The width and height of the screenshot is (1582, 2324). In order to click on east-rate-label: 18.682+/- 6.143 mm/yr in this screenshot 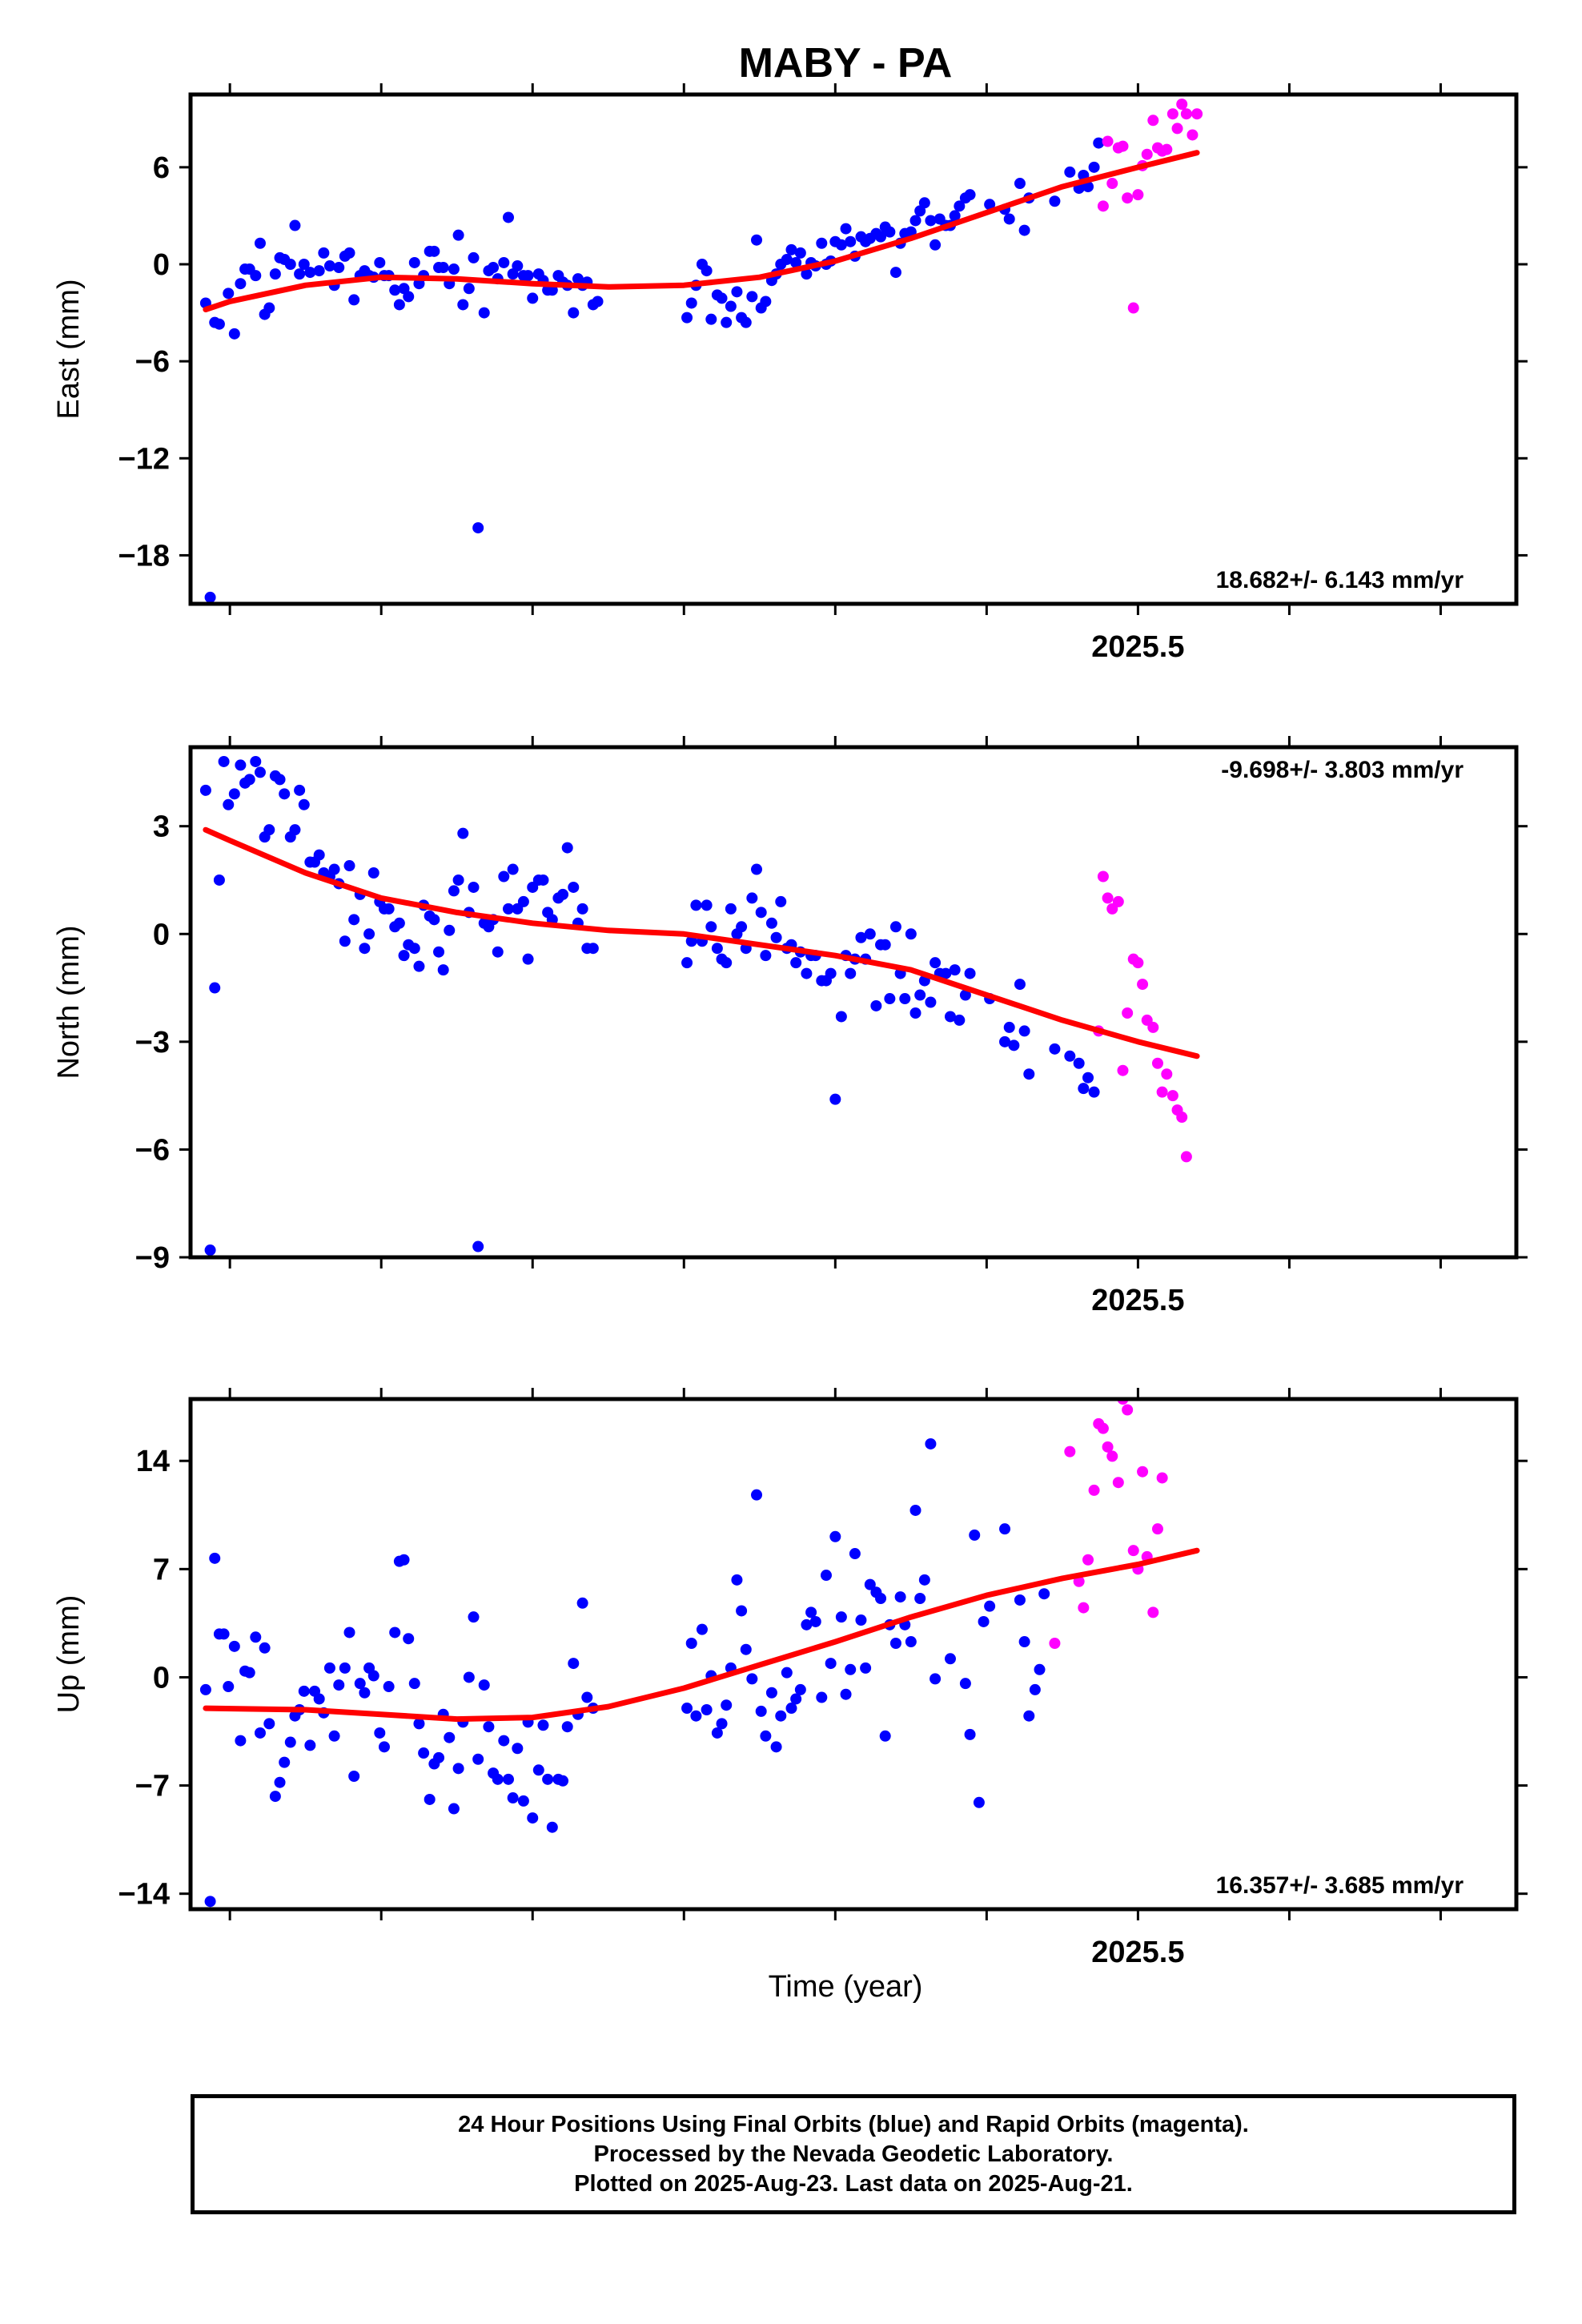, I will do `click(1340, 580)`.